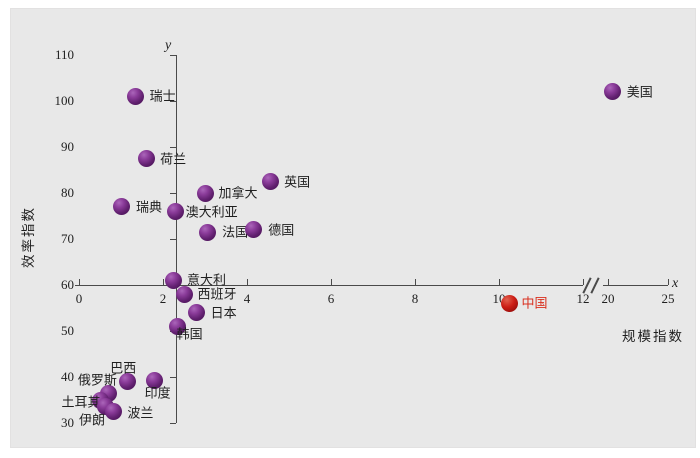 The width and height of the screenshot is (700, 458). I want to click on data-point-label: 美国, so click(639, 92).